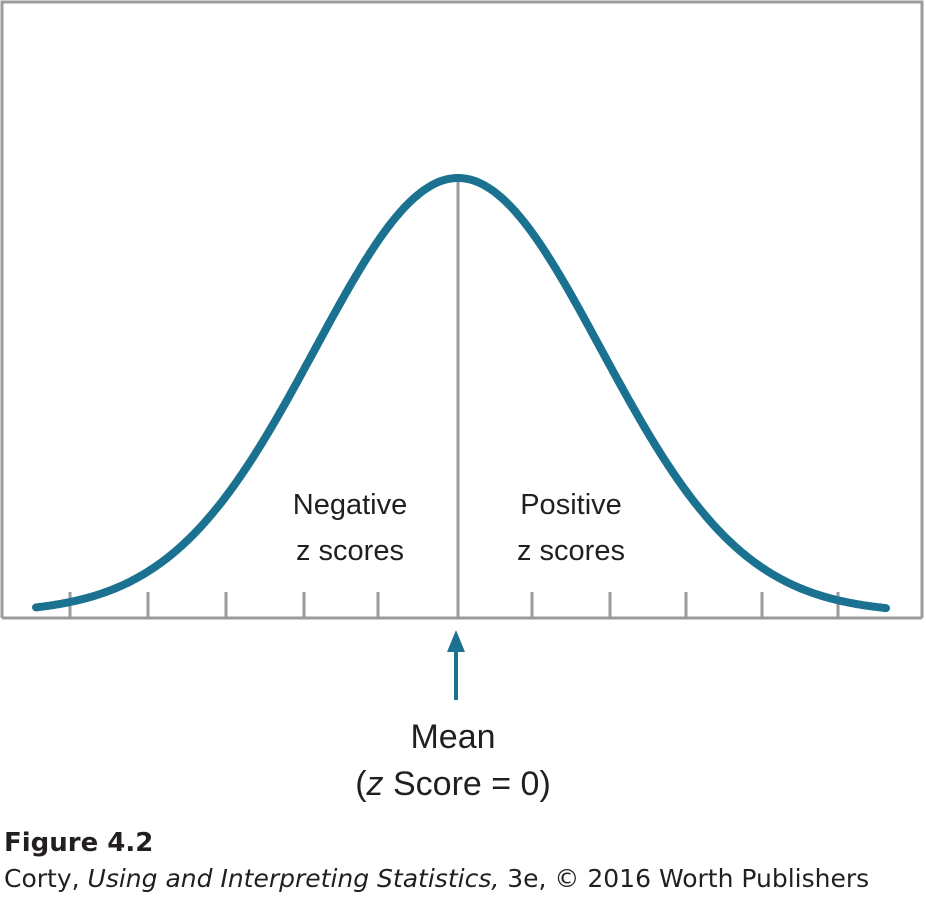 This screenshot has width=926, height=900. What do you see at coordinates (46, 878) in the screenshot?
I see `credit-author: Corty,` at bounding box center [46, 878].